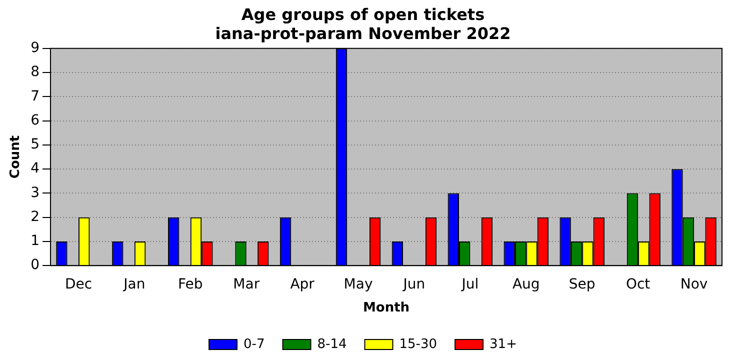  Describe the element at coordinates (418, 344) in the screenshot. I see `legend-label: 15-30` at that location.